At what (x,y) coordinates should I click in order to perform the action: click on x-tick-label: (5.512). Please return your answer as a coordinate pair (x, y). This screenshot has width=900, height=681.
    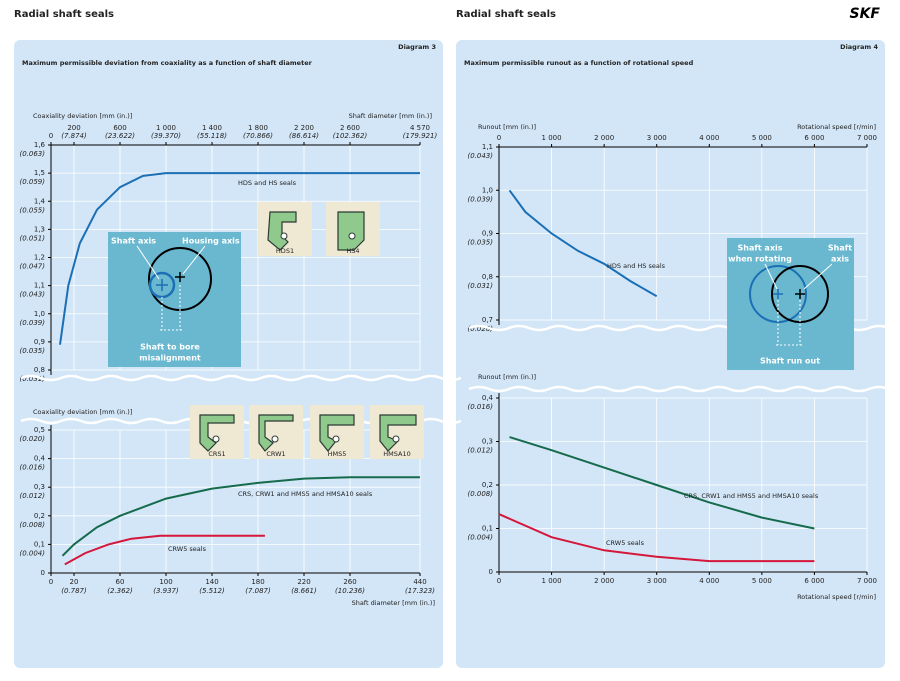
    Looking at the image, I should click on (212, 591).